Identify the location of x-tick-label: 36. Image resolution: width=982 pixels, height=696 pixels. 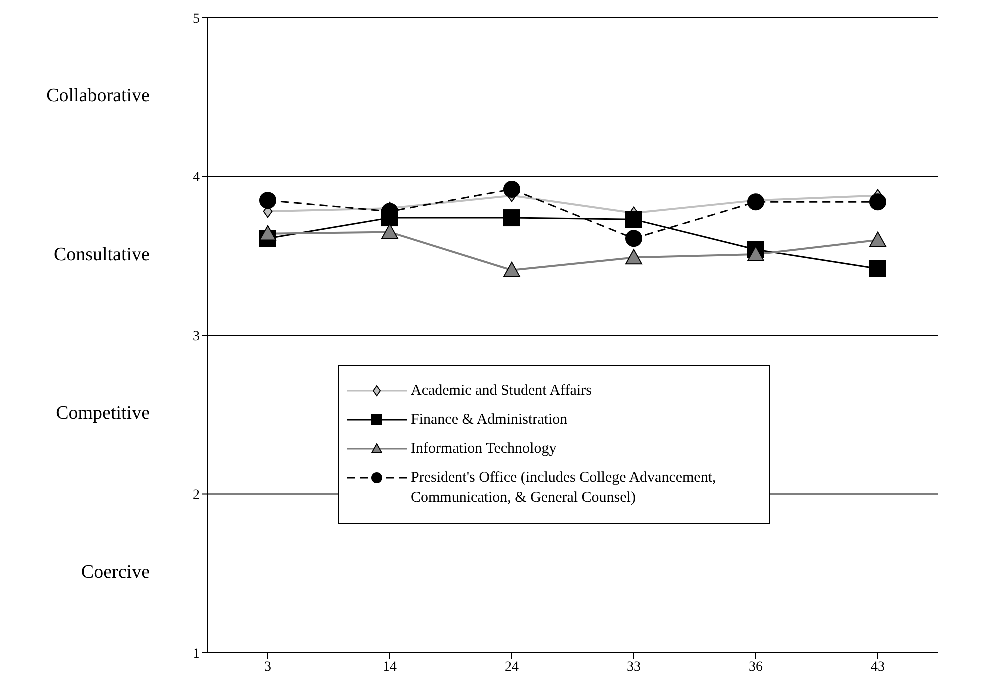
(756, 667).